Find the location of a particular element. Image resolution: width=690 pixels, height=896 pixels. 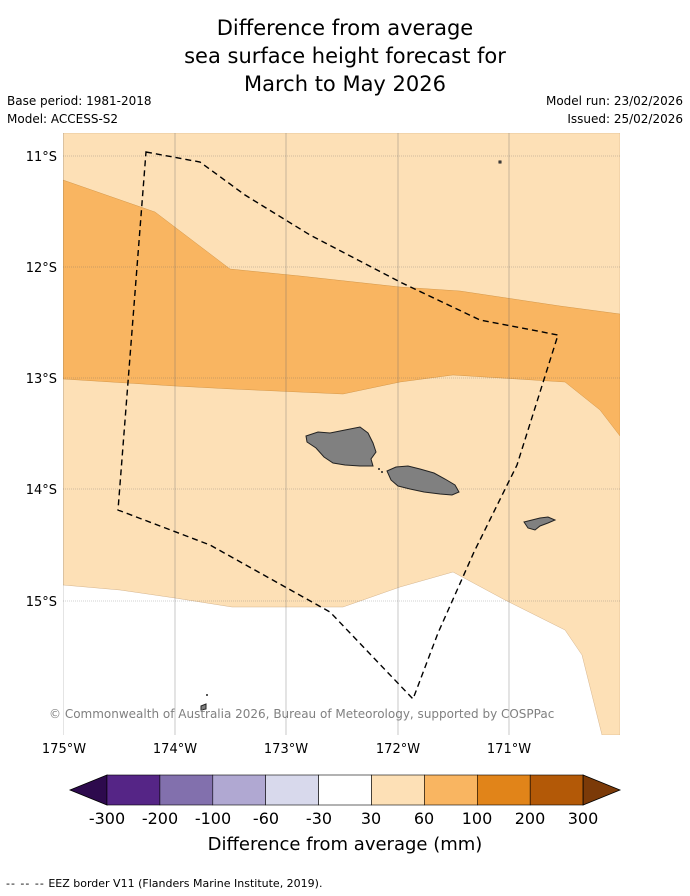

colorbar-tick: 200 is located at coordinates (530, 818).